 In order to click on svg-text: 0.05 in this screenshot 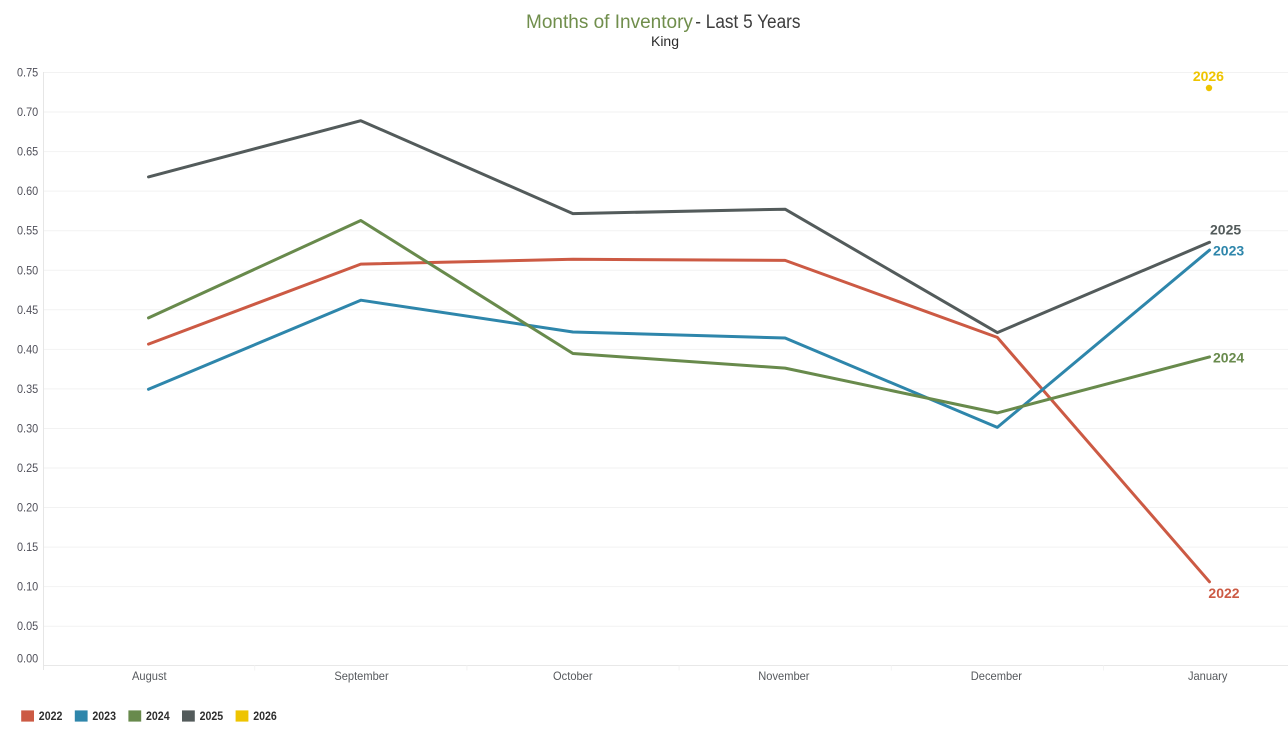, I will do `click(27, 626)`.